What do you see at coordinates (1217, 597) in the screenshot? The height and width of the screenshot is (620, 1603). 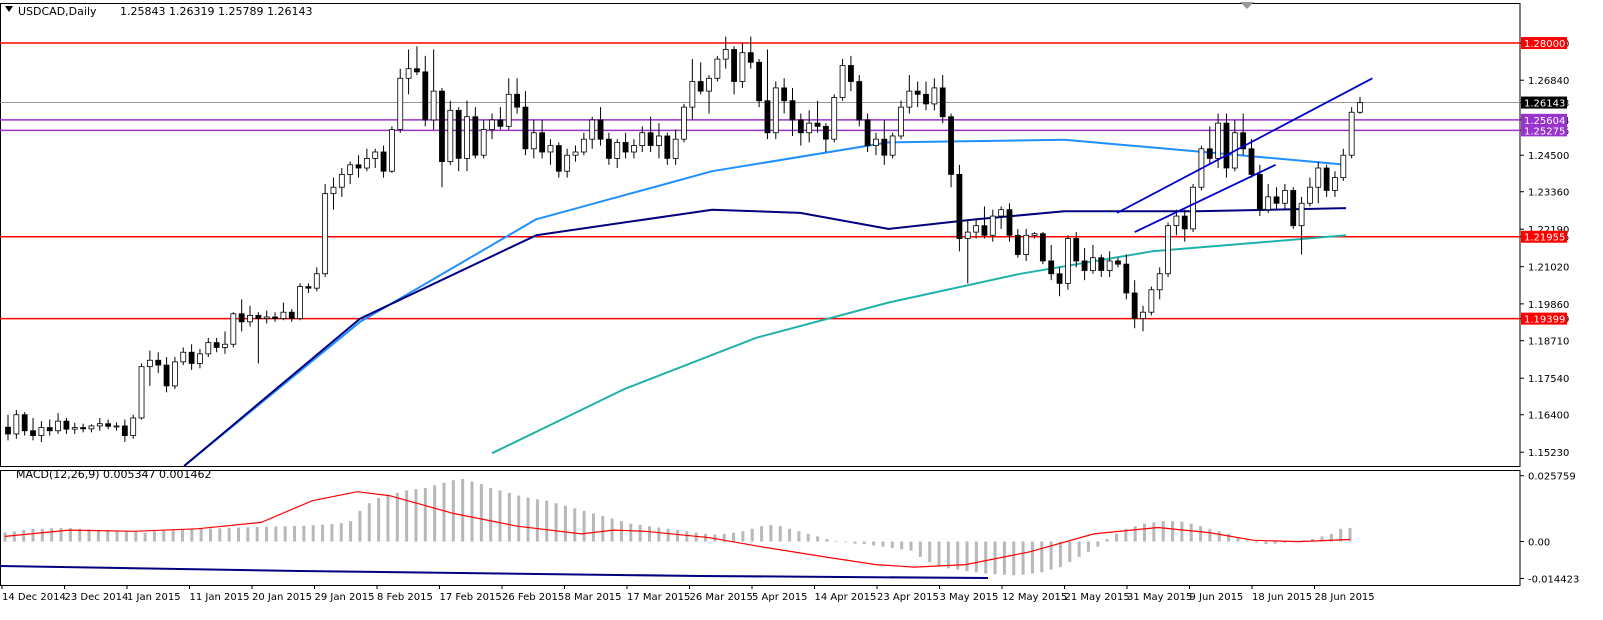 I see `date-label: 9 Jun 2015` at bounding box center [1217, 597].